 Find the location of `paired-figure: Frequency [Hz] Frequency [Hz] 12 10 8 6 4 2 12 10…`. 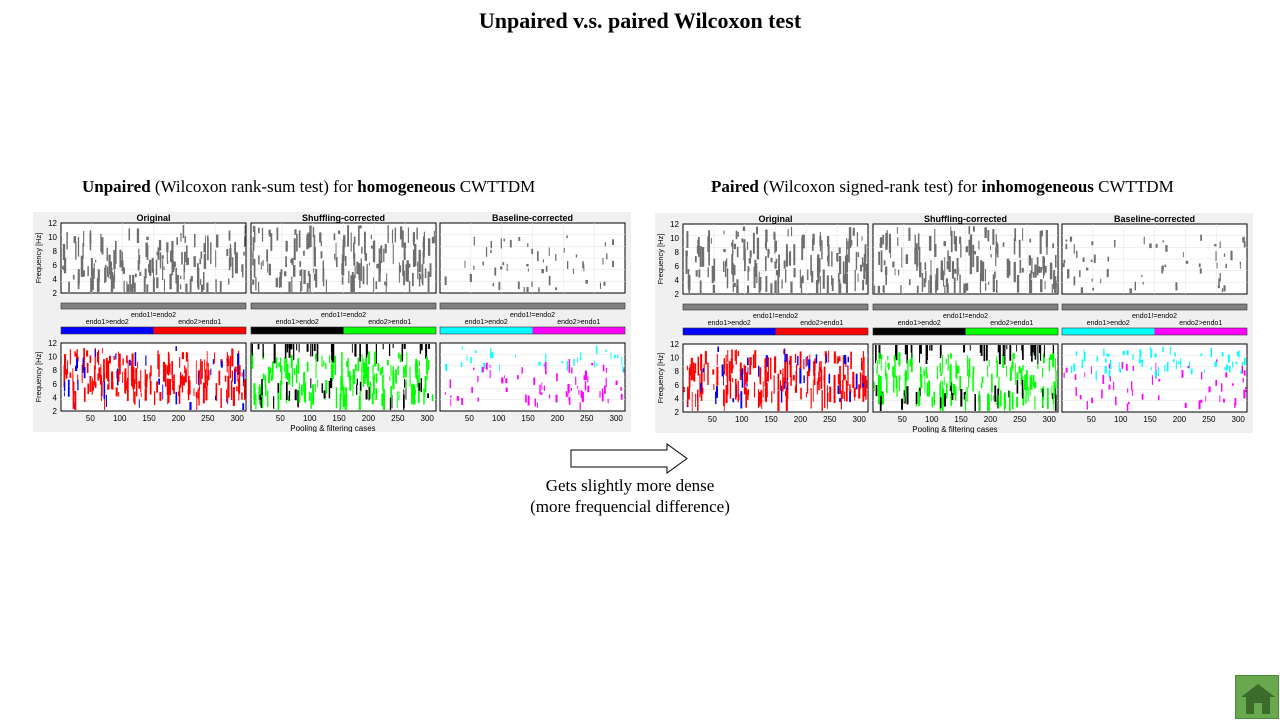

paired-figure: Frequency [Hz] Frequency [Hz] 12 10 8 6 4 2 12 10… is located at coordinates (954, 323).